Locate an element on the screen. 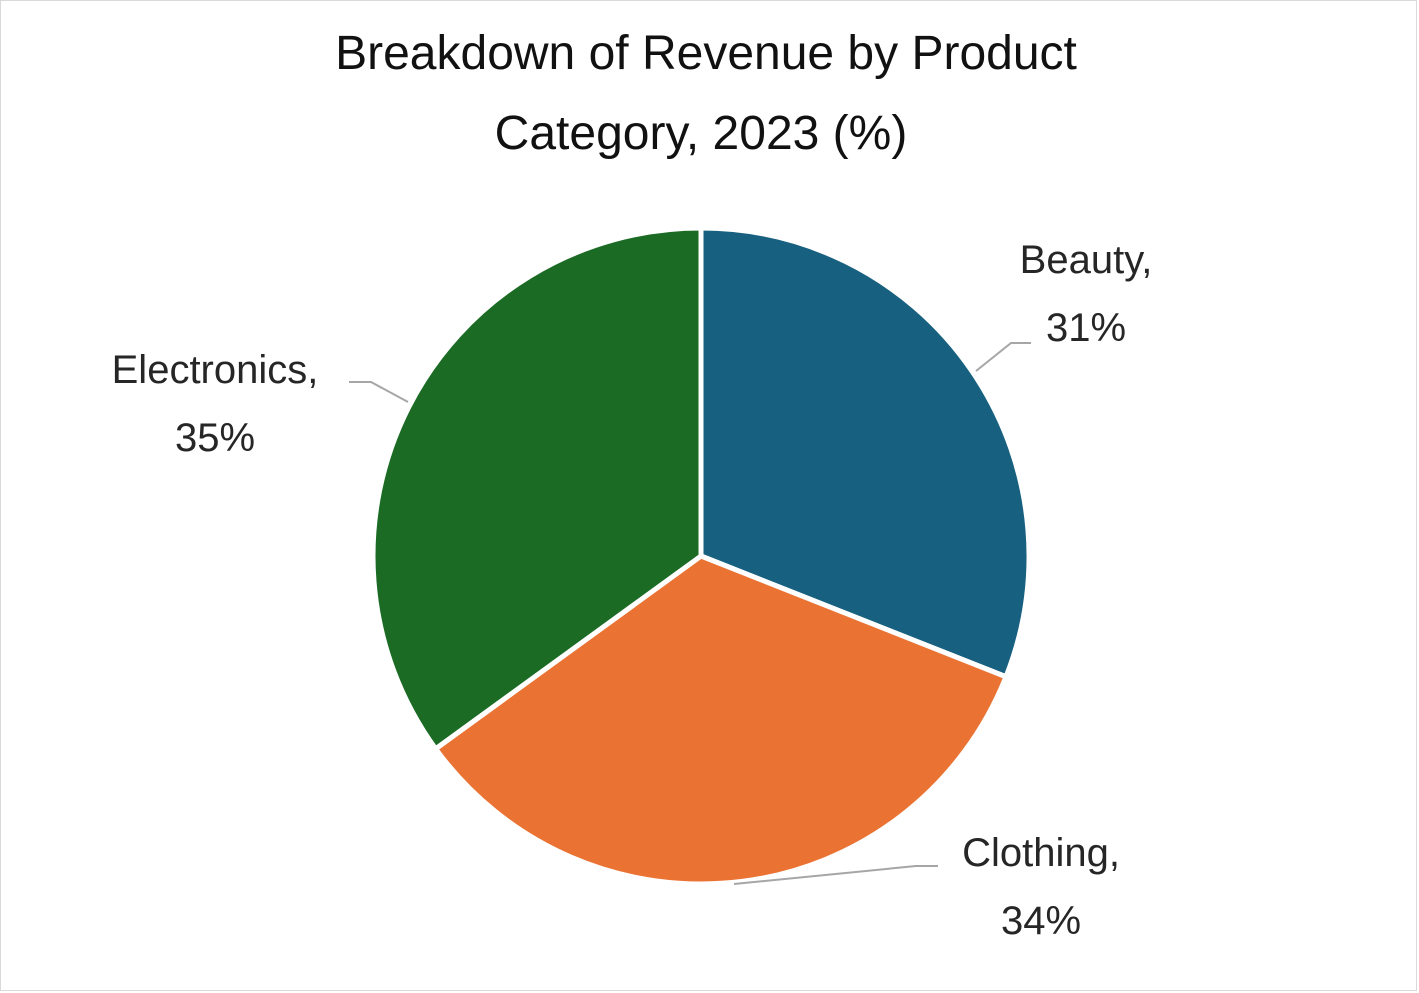 The width and height of the screenshot is (1419, 993). leader-line-electronics is located at coordinates (379, 392).